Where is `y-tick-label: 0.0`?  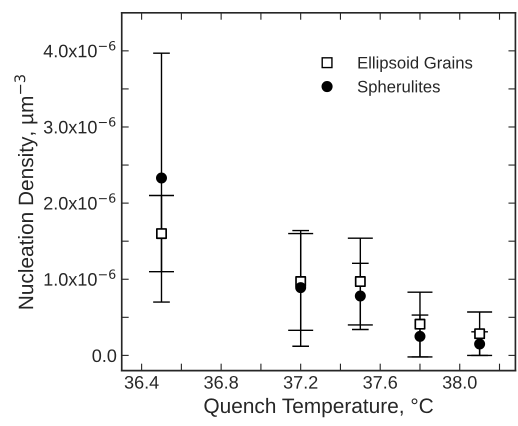
y-tick-label: 0.0 is located at coordinates (104, 355).